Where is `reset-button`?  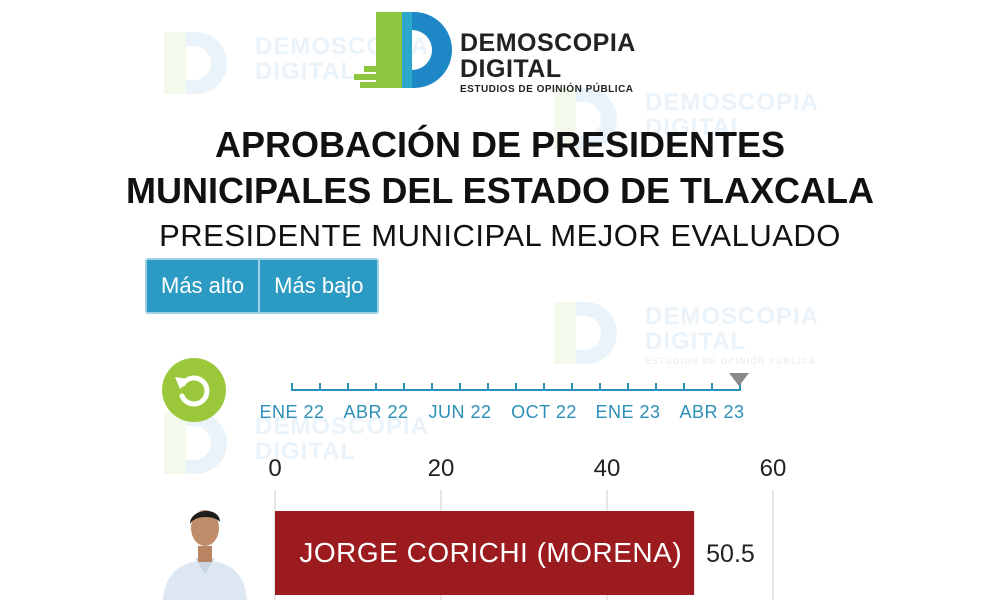
reset-button is located at coordinates (194, 390).